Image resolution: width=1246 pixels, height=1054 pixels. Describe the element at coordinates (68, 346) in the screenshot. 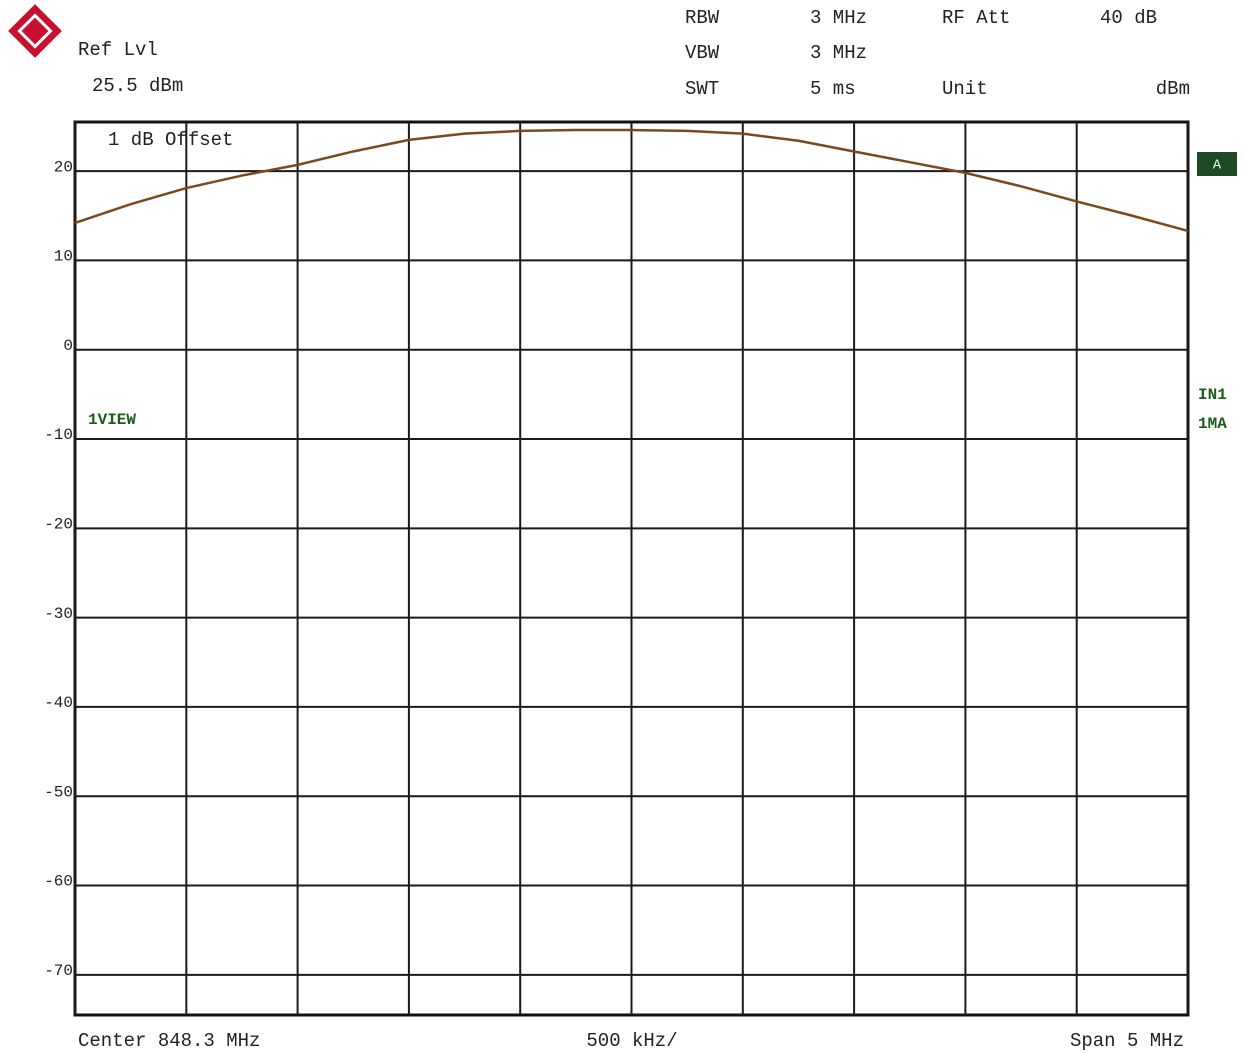

I see `y-tick-label: 0` at that location.